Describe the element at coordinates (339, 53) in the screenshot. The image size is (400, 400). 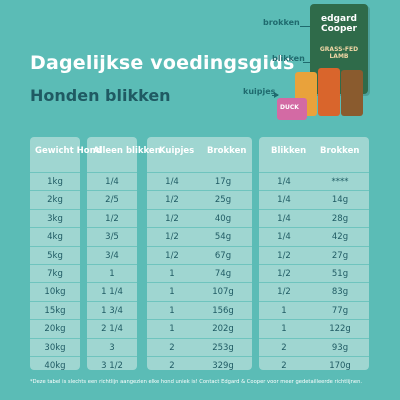
I see `bag-flavour-label: GRASS-FED LAMB` at that location.